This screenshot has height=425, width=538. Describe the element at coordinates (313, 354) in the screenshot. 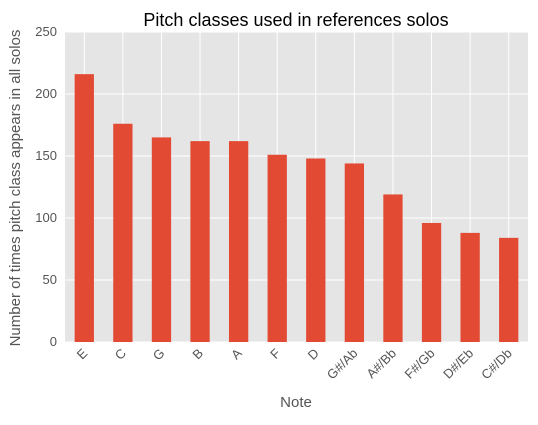

I see `x-tick-label: D` at that location.